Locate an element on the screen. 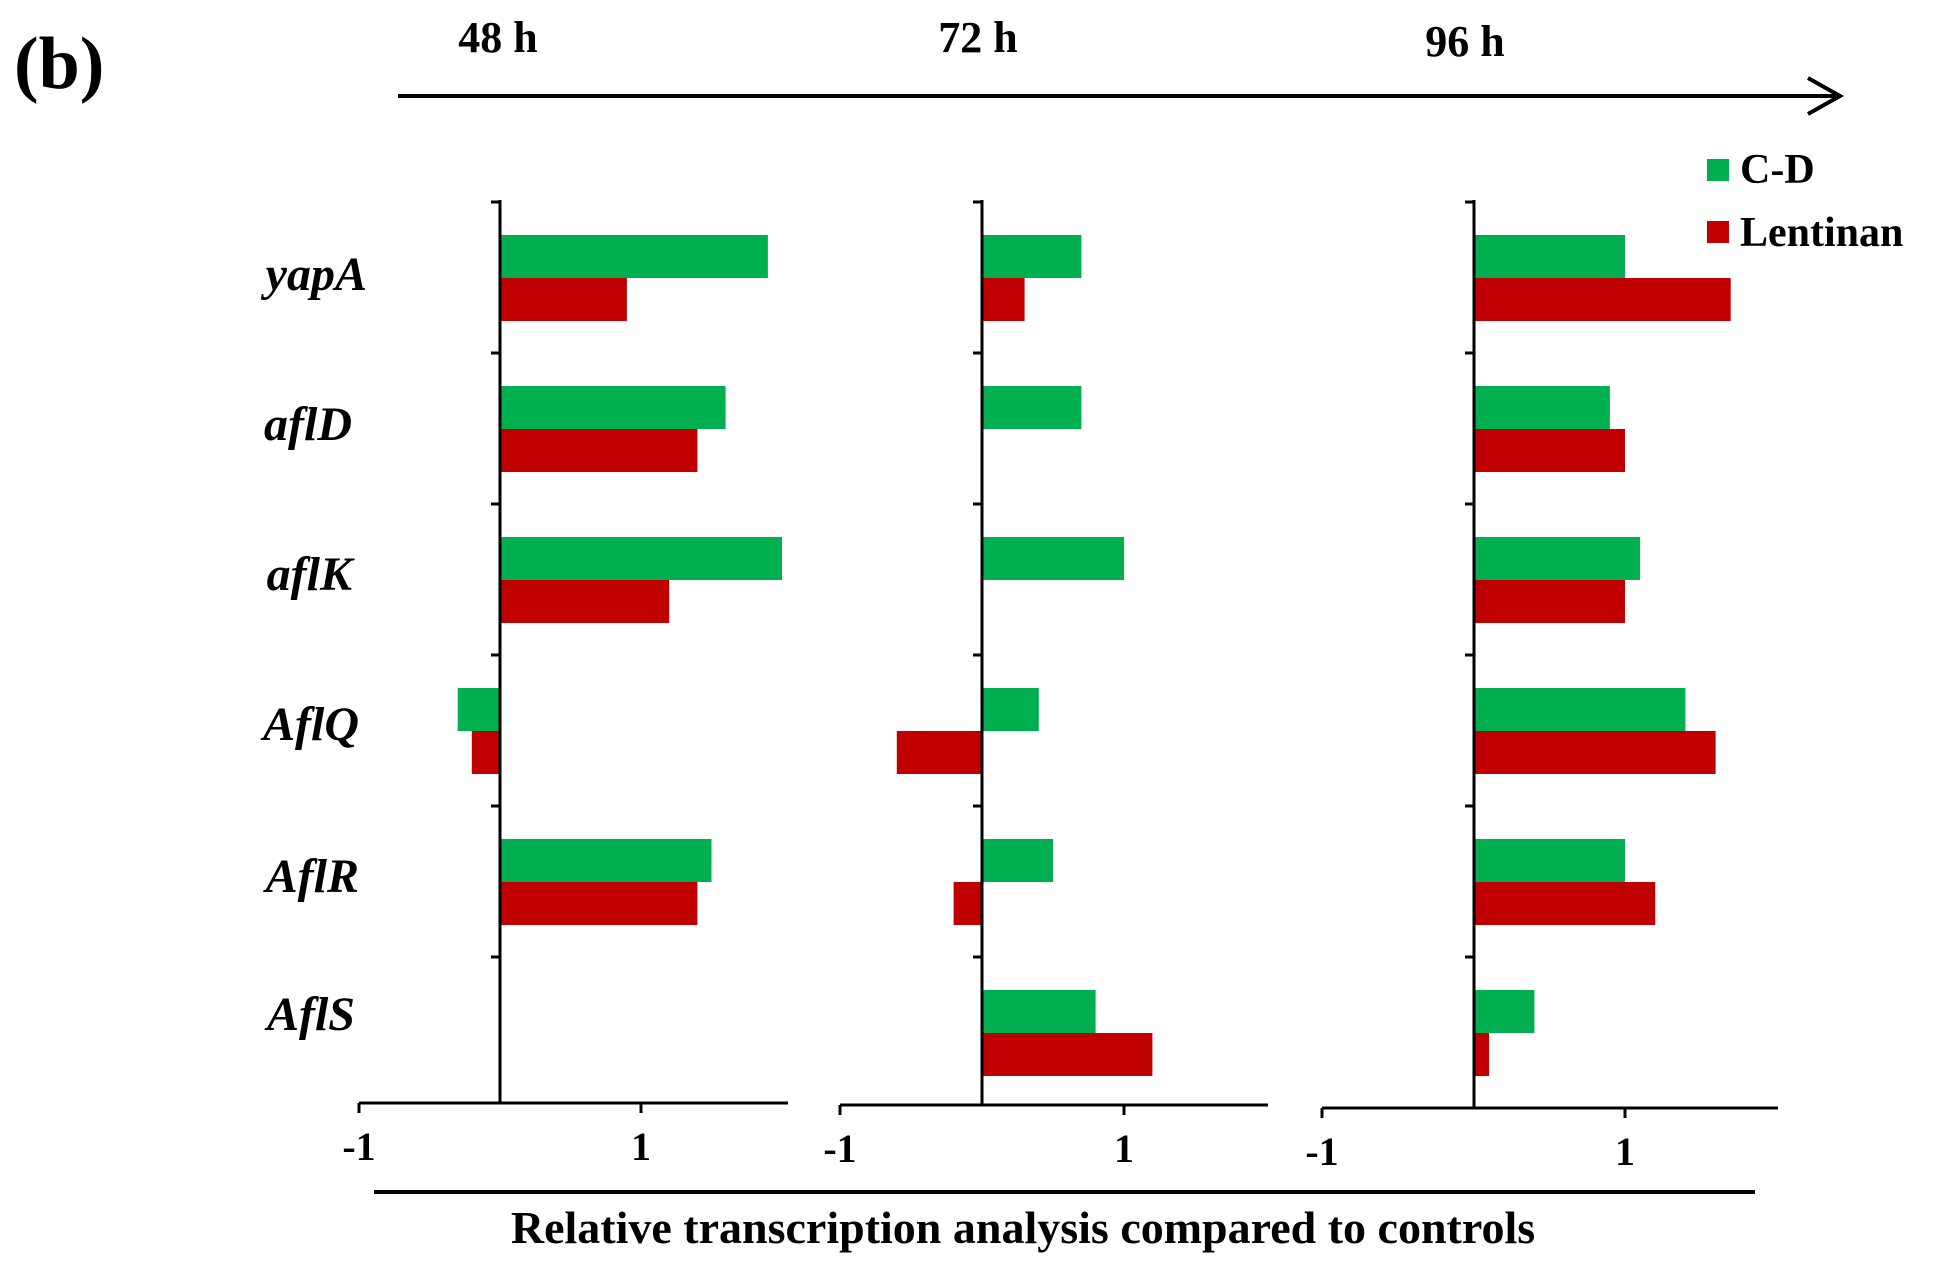  bar-72h-aflk-c-d is located at coordinates (1053, 558).